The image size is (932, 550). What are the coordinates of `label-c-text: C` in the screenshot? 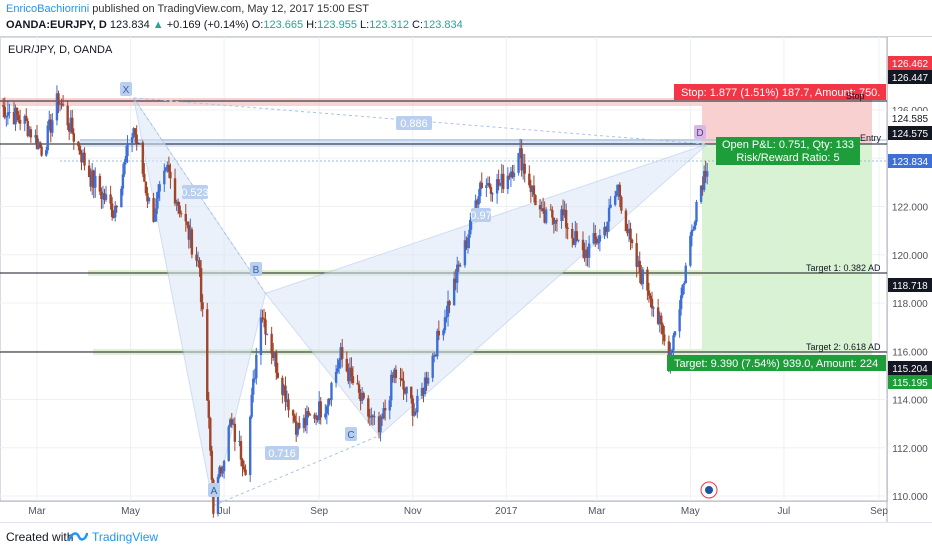 It's located at (350, 435).